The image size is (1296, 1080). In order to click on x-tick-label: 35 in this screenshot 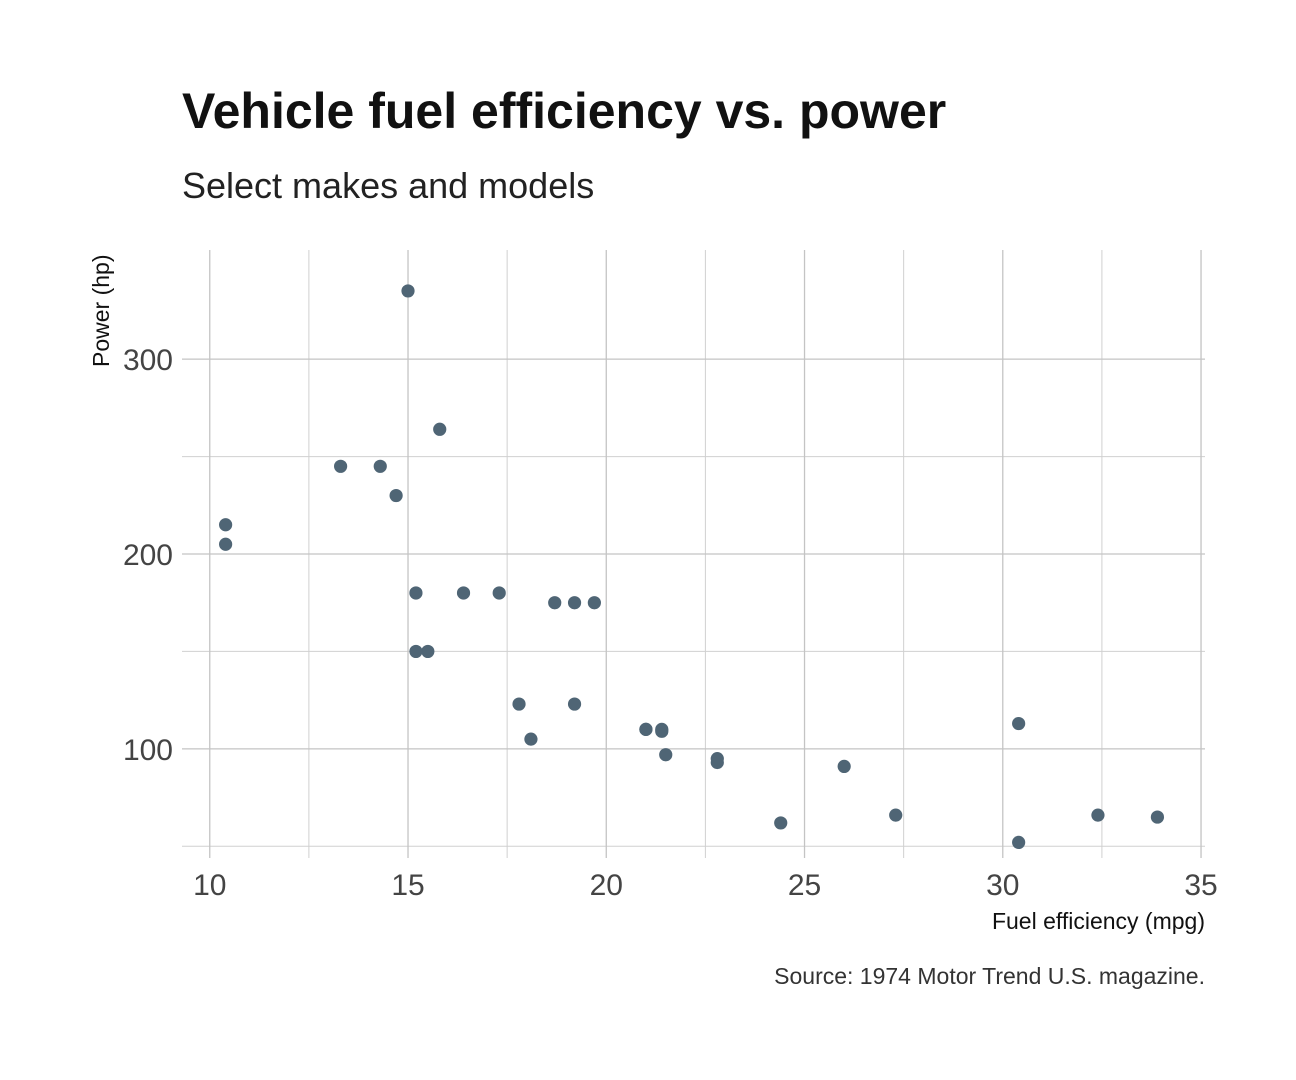, I will do `click(1200, 885)`.